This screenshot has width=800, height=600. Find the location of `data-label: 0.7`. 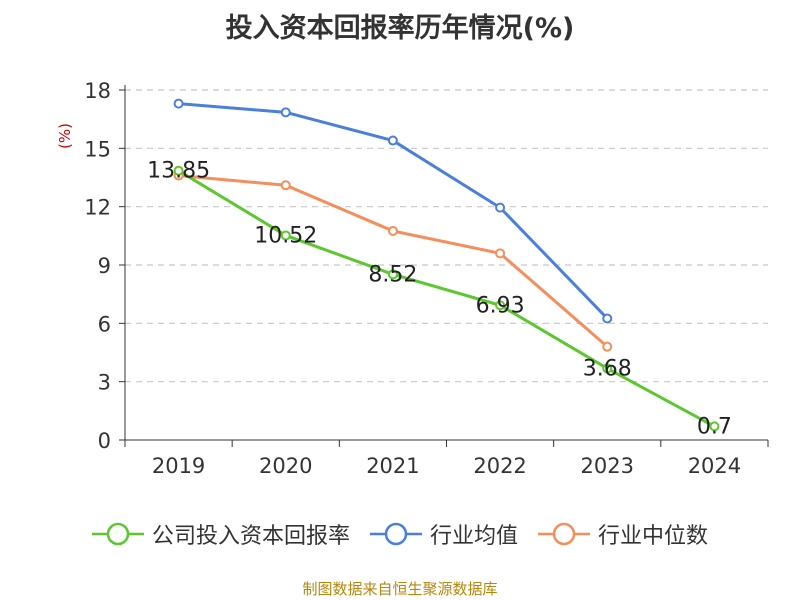

data-label: 0.7 is located at coordinates (714, 426).